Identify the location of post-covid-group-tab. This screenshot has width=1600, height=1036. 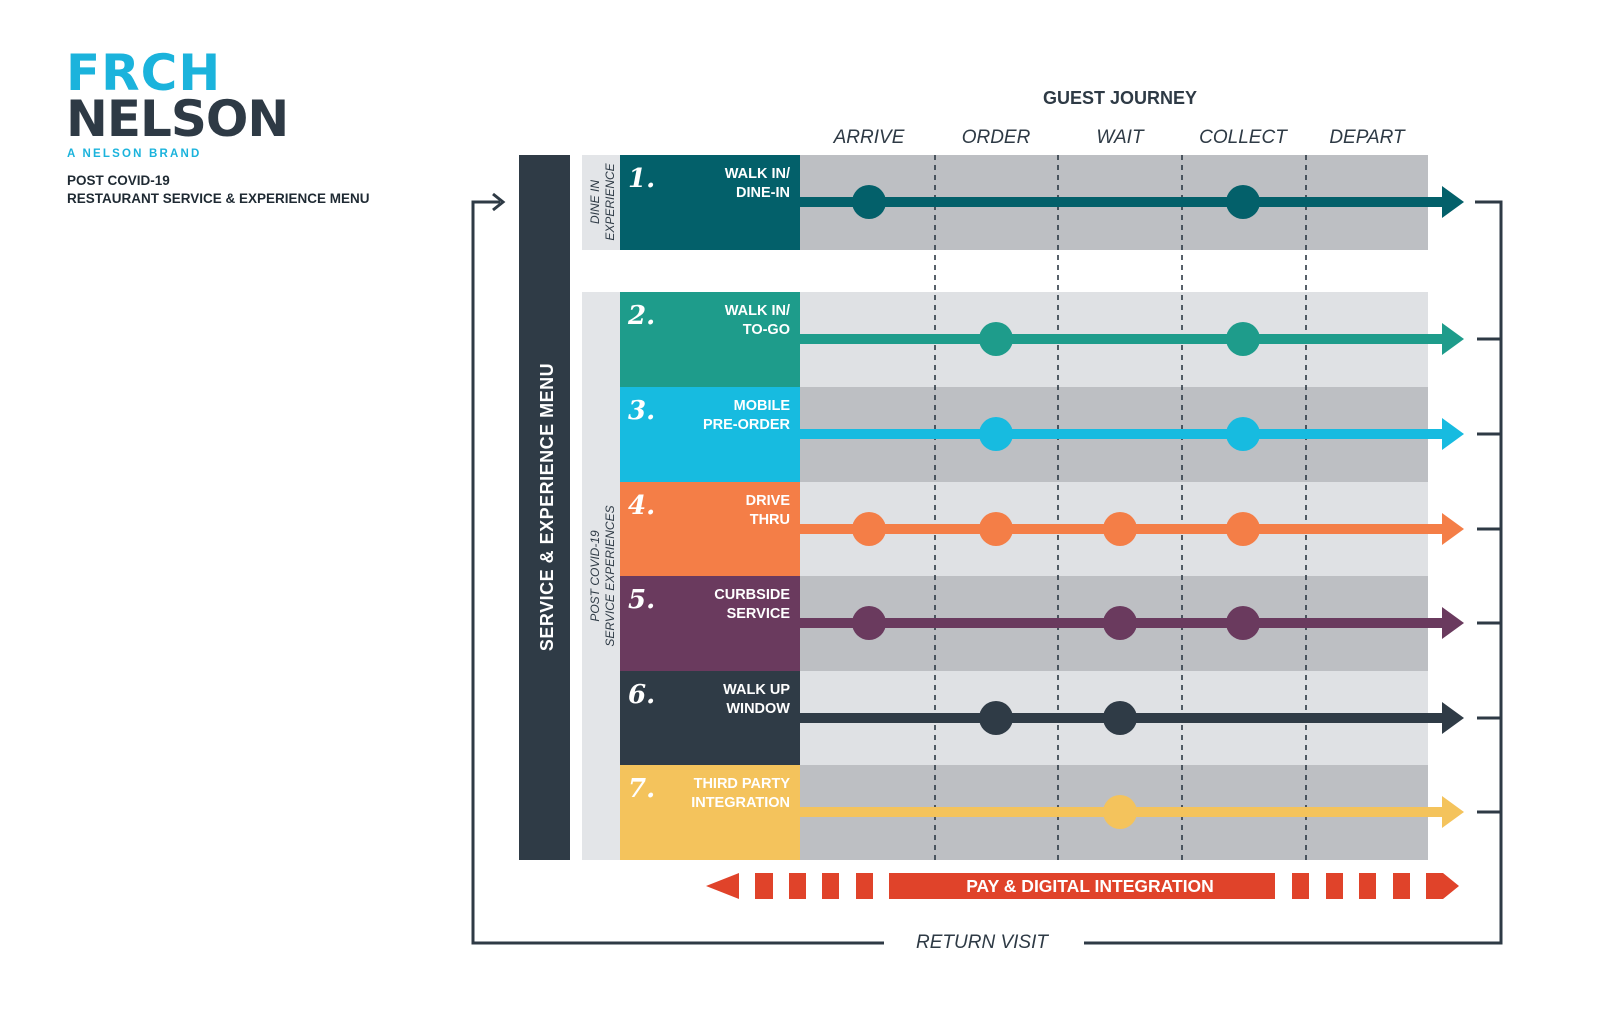
(601, 576).